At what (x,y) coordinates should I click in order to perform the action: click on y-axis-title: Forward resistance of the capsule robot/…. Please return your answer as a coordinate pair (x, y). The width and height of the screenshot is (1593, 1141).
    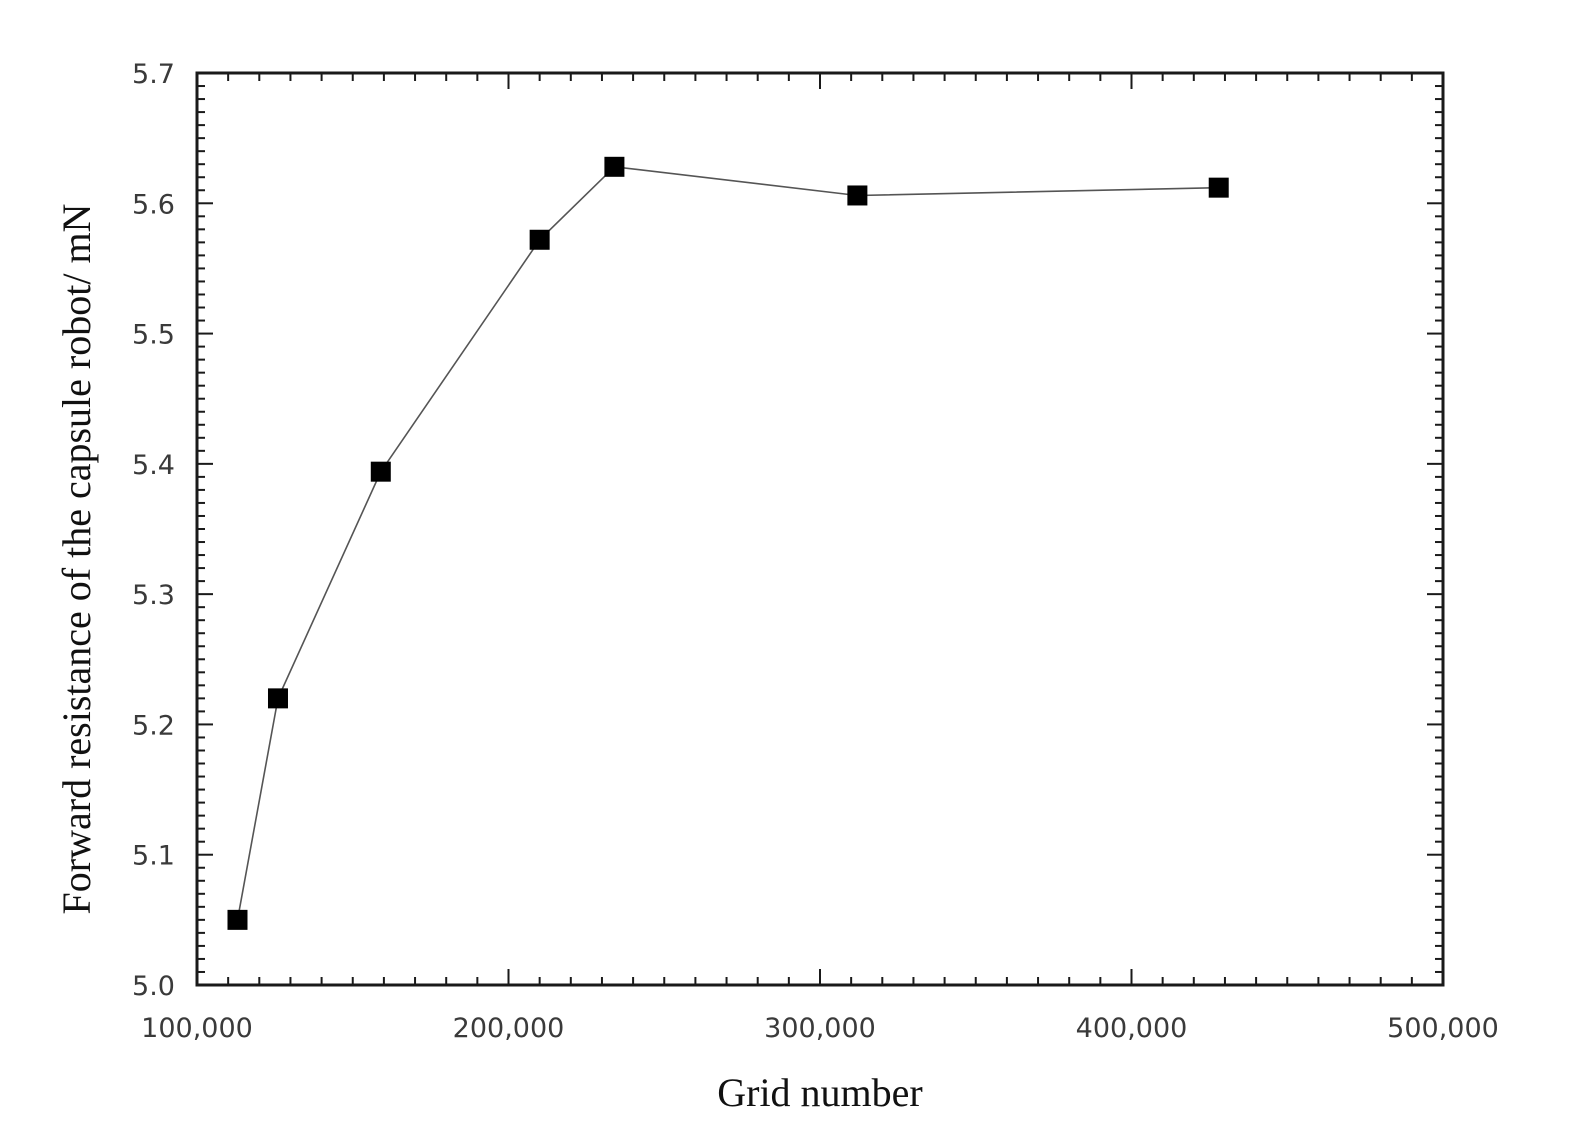
    Looking at the image, I should click on (76, 559).